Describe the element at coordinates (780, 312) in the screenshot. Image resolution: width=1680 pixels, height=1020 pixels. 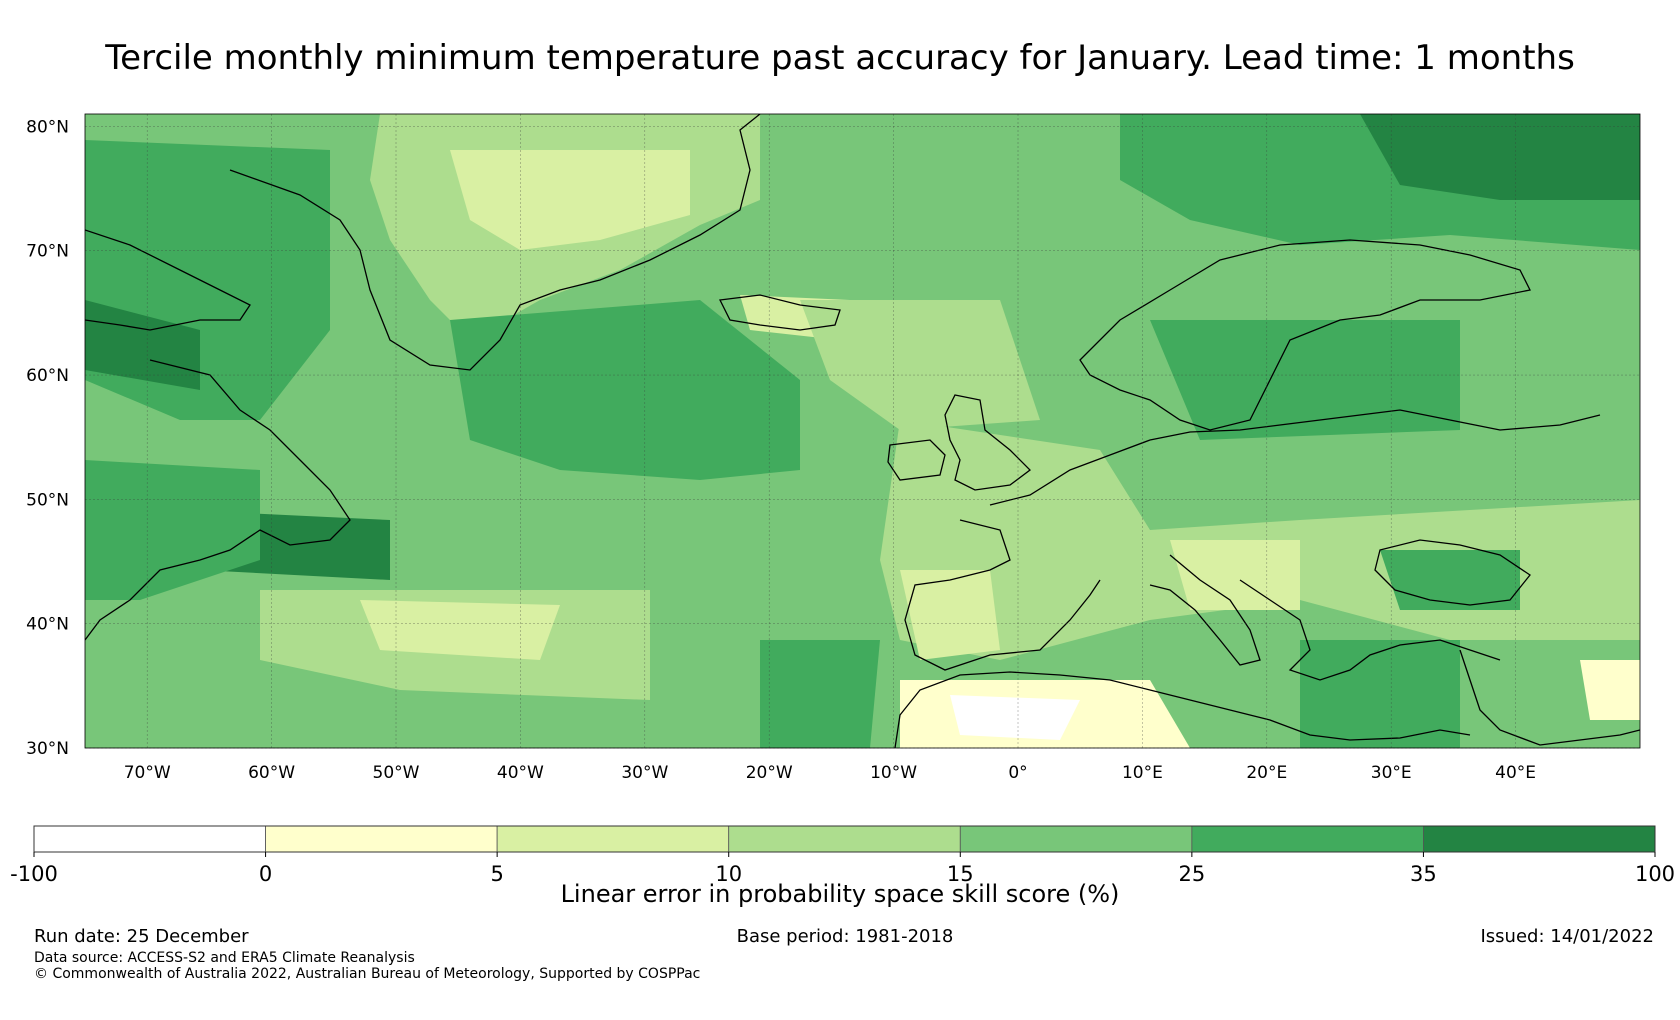
I see `coastline-iceland` at that location.